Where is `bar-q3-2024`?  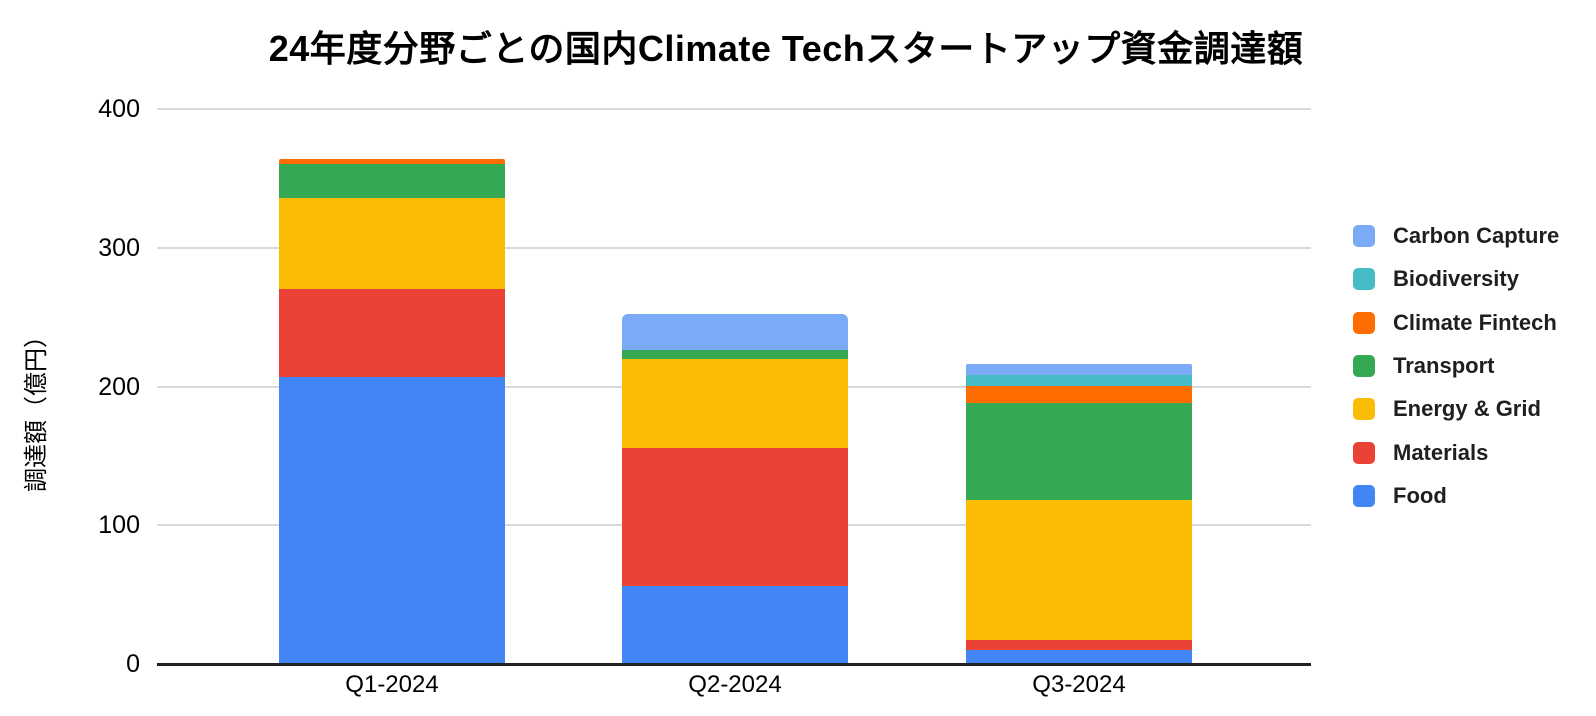 bar-q3-2024 is located at coordinates (1079, 514).